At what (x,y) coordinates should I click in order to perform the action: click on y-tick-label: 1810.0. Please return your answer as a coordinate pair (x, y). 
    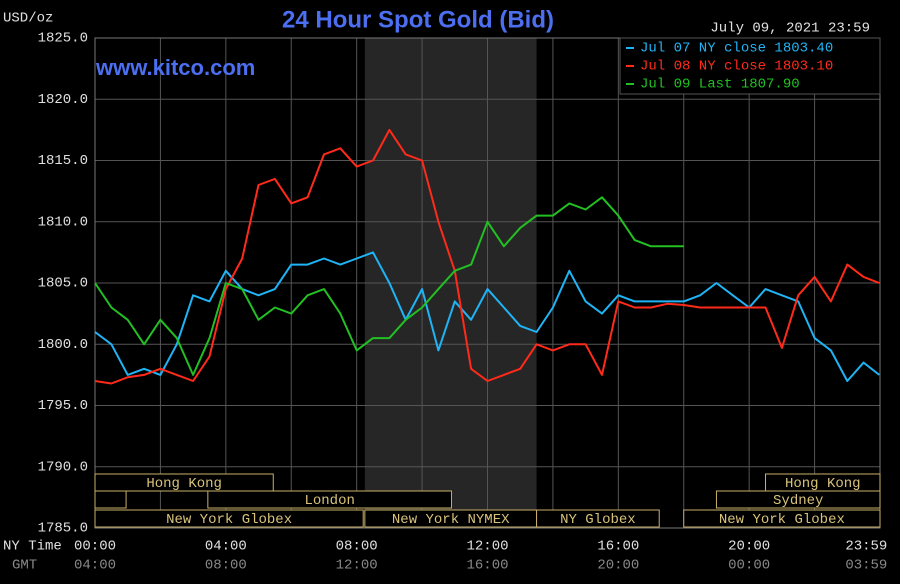
    Looking at the image, I should click on (63, 222).